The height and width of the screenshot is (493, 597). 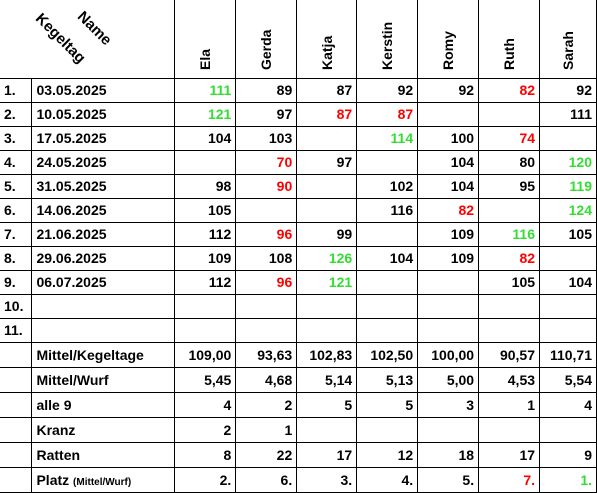 I want to click on player-header: Kerstin, so click(x=387, y=39).